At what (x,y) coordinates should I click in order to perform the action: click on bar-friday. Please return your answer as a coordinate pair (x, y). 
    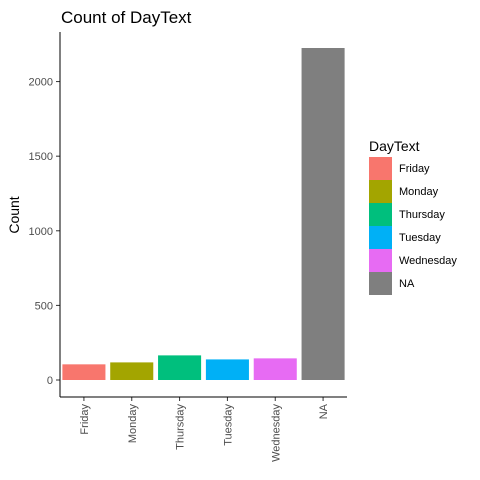
    Looking at the image, I should click on (84, 372).